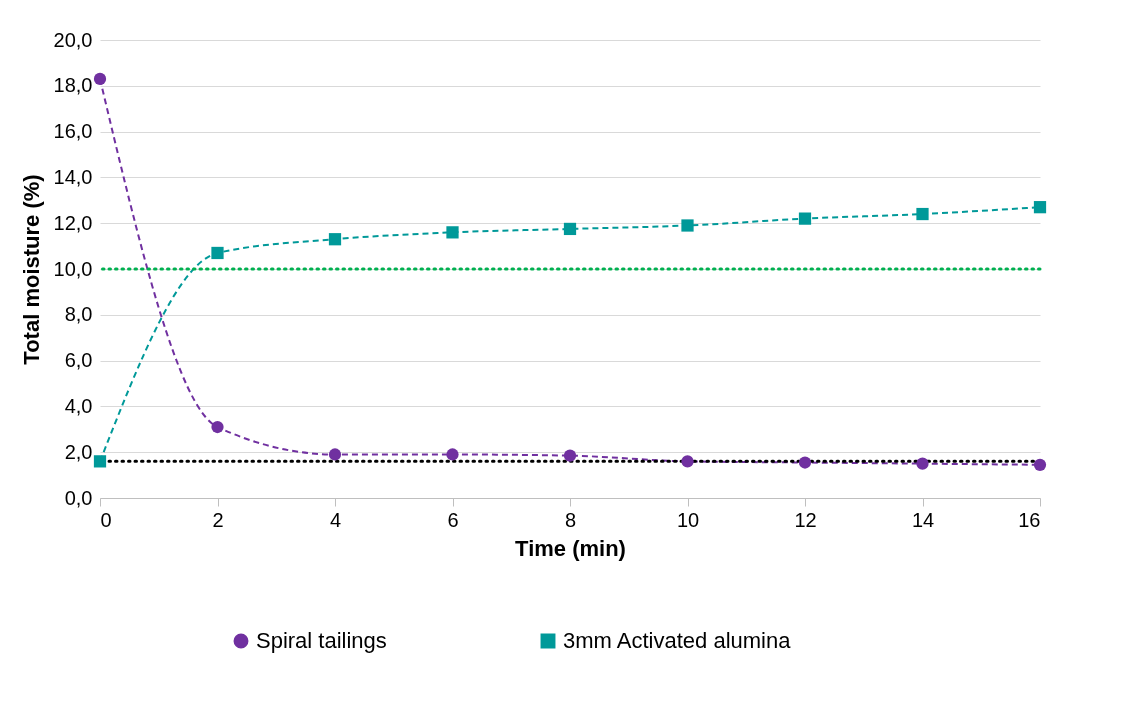 The height and width of the screenshot is (723, 1132). What do you see at coordinates (78, 451) in the screenshot?
I see `y-tick-label: 2,0` at bounding box center [78, 451].